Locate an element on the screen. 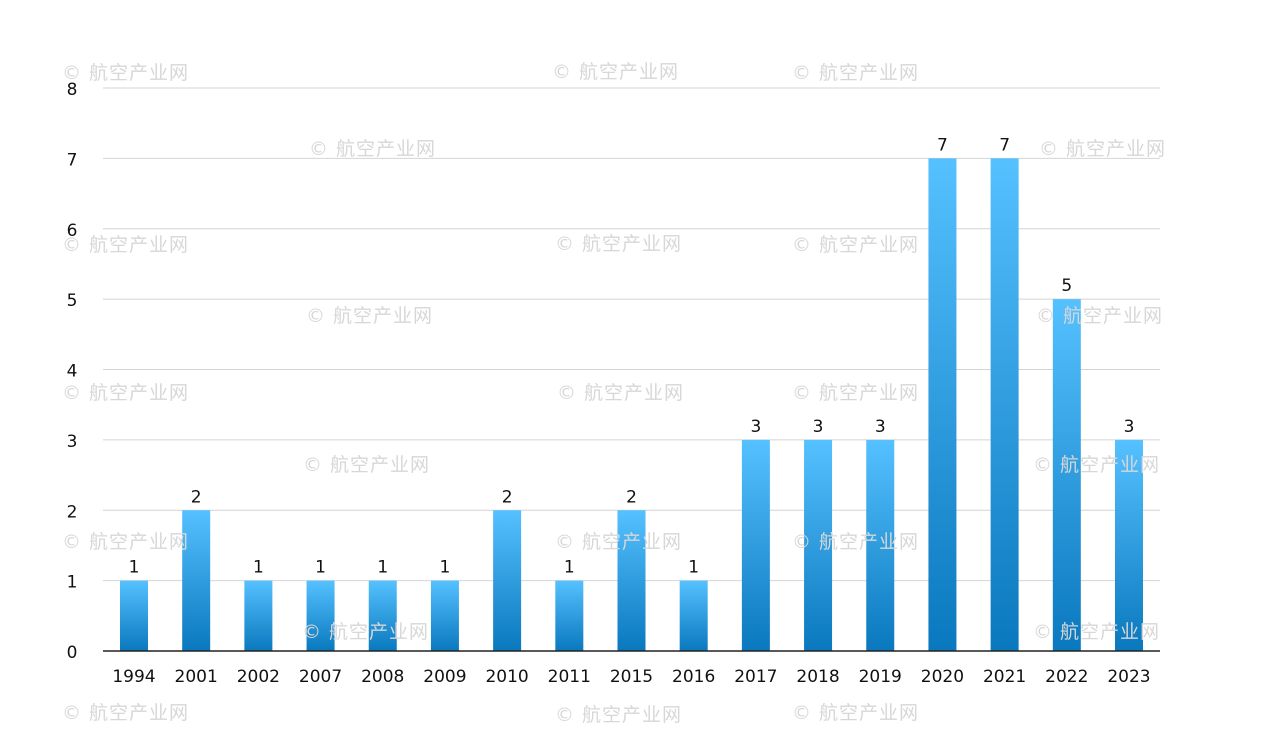 This screenshot has width=1280, height=754. bar-2017 is located at coordinates (755, 545).